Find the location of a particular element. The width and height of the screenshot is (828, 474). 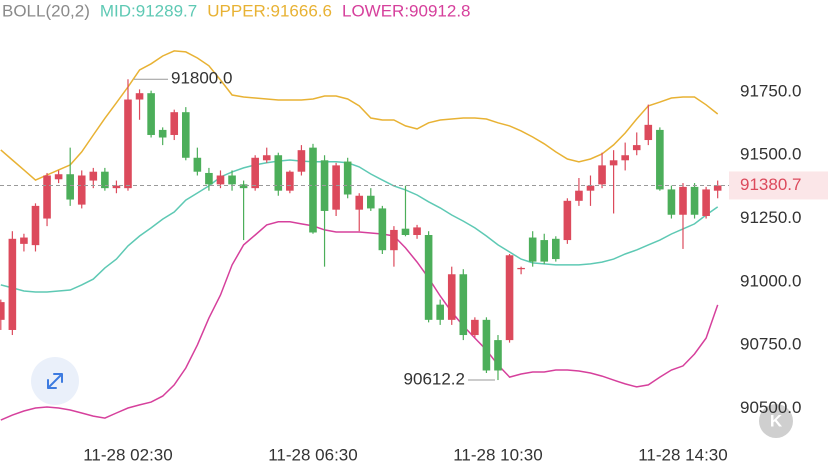

x-tick-label: 11-28 14:30 is located at coordinates (682, 454).